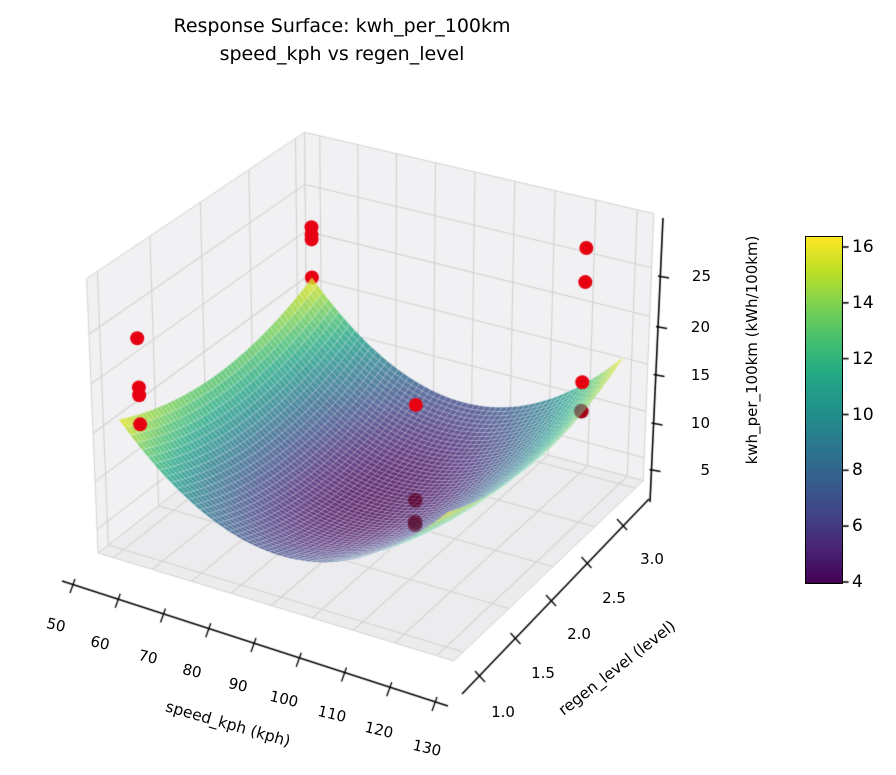  What do you see at coordinates (863, 302) in the screenshot?
I see `colorbar-tick-label-14: 14` at bounding box center [863, 302].